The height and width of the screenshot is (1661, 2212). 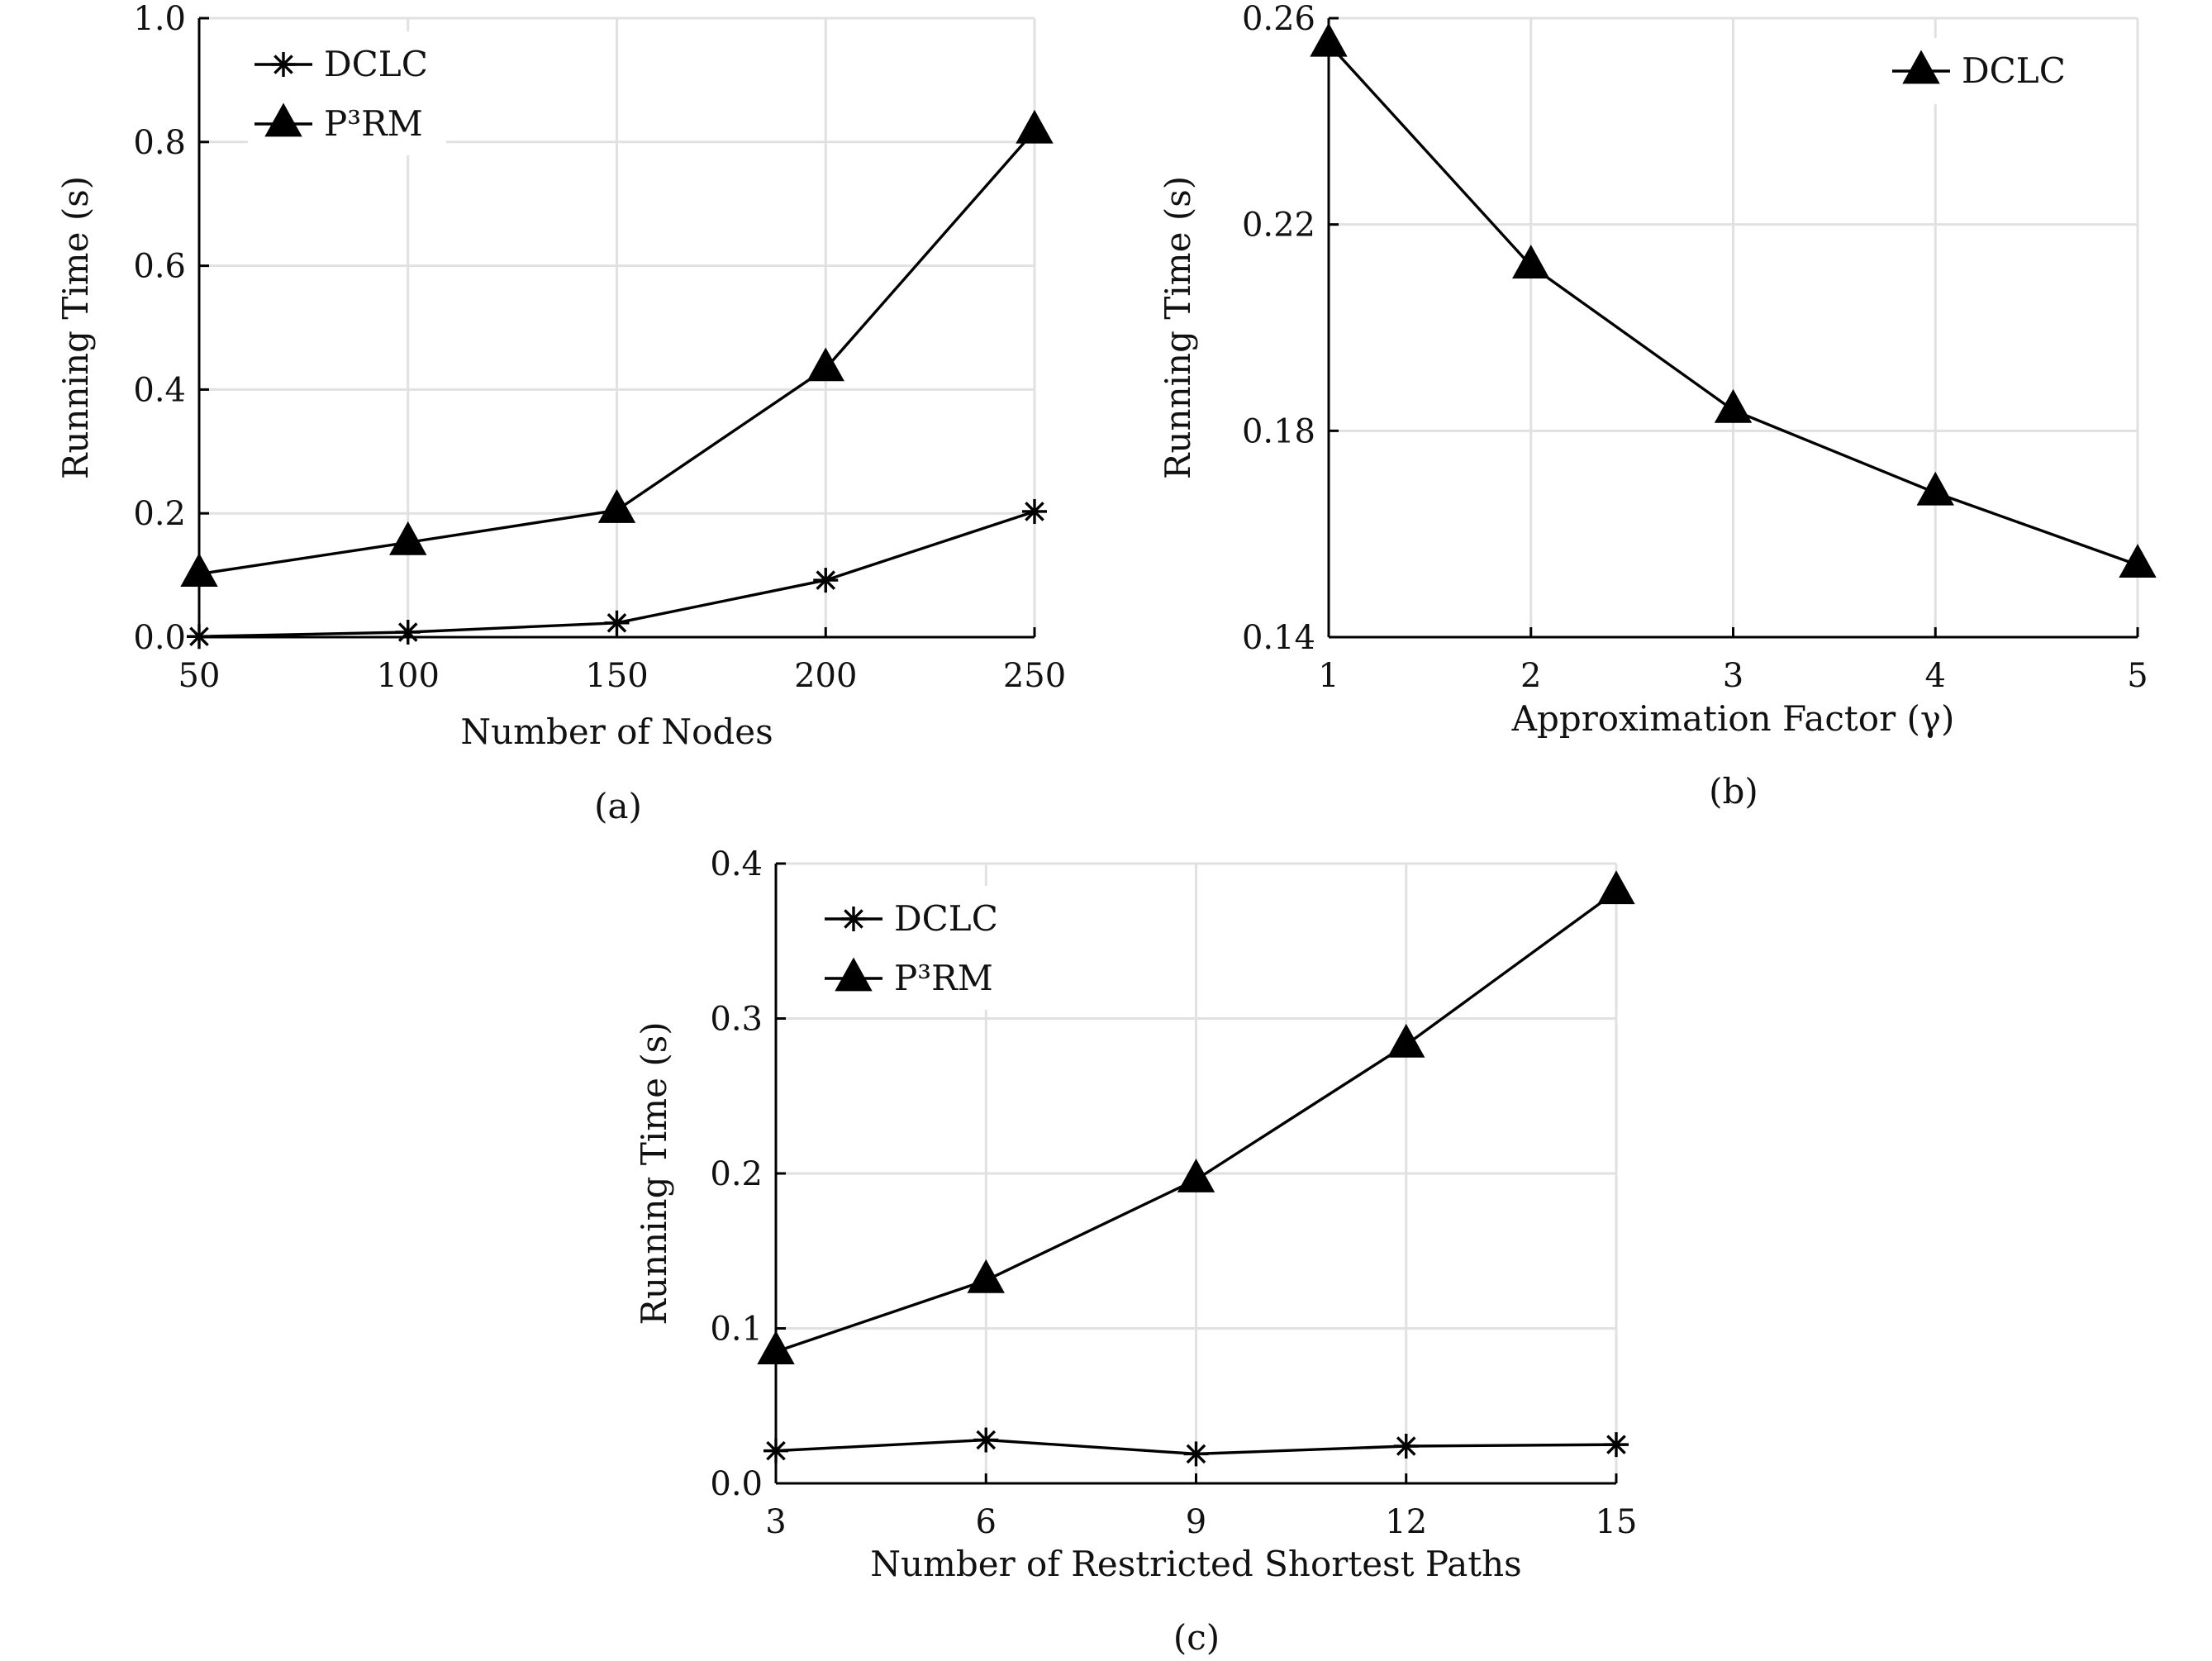 What do you see at coordinates (1278, 638) in the screenshot?
I see `y-tick-label: 0.14` at bounding box center [1278, 638].